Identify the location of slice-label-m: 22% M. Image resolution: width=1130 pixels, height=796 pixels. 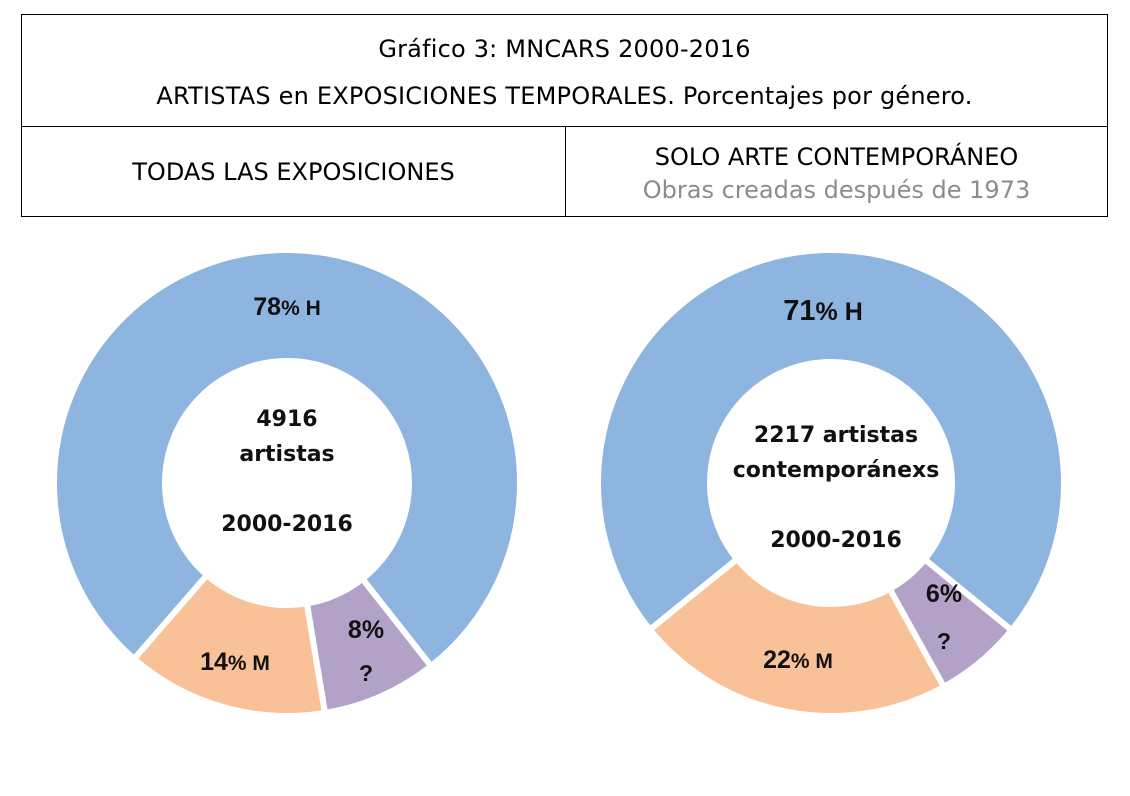
(798, 660).